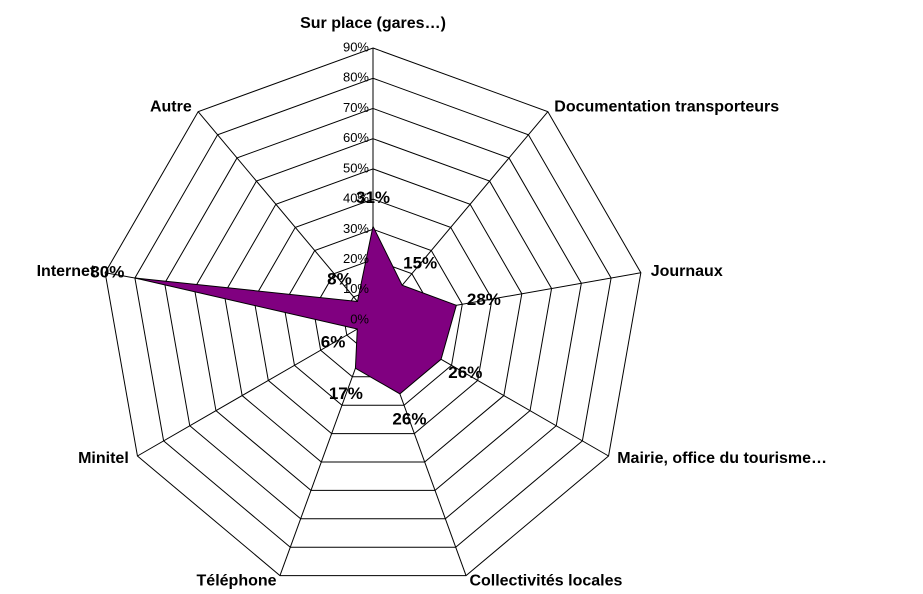  Describe the element at coordinates (237, 580) in the screenshot. I see `category-label: Téléphone` at that location.